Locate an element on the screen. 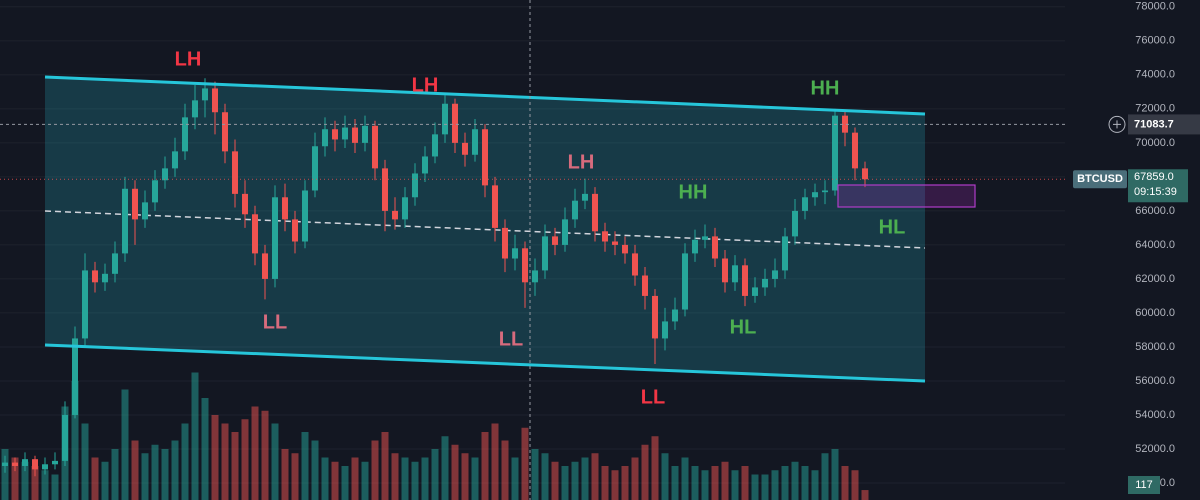  y-tick-label: 66000.0 is located at coordinates (1155, 211).